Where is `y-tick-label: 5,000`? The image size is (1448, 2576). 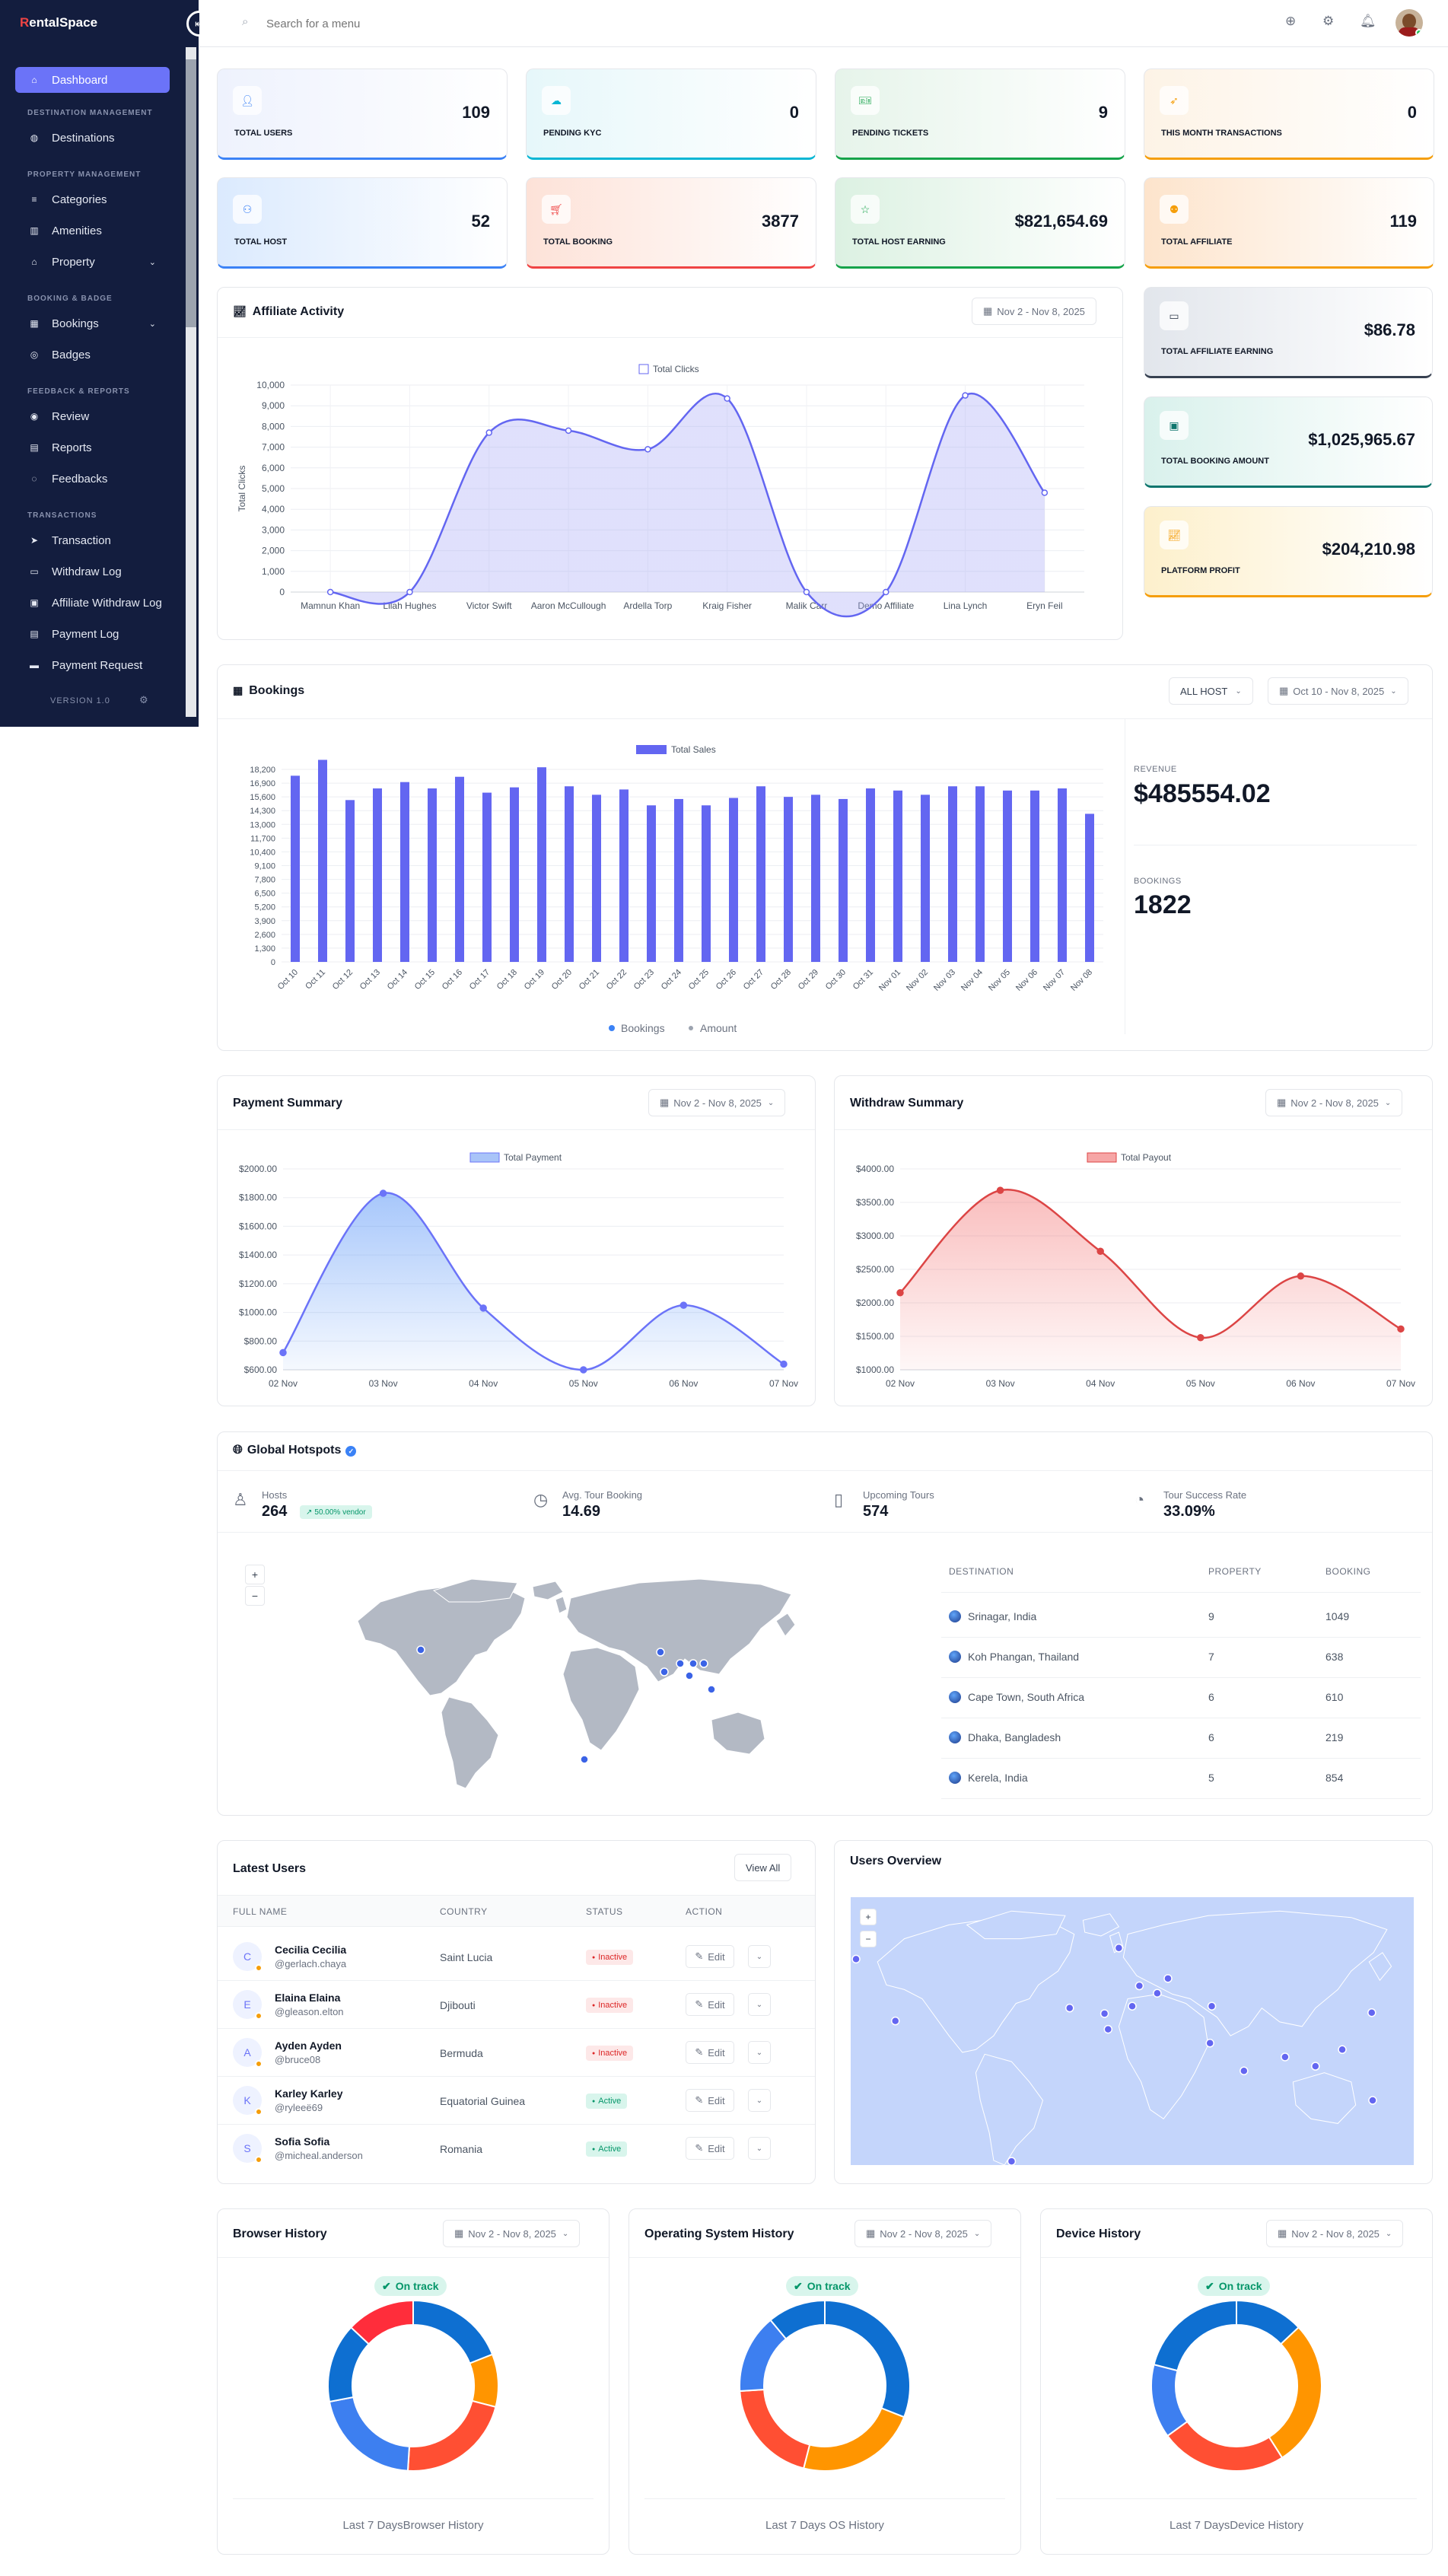 y-tick-label: 5,000 is located at coordinates (273, 489).